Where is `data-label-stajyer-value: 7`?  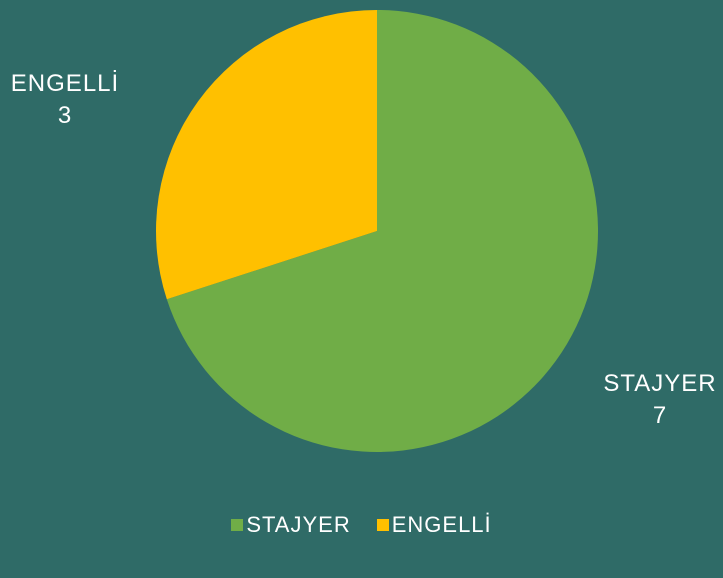 data-label-stajyer-value: 7 is located at coordinates (660, 415).